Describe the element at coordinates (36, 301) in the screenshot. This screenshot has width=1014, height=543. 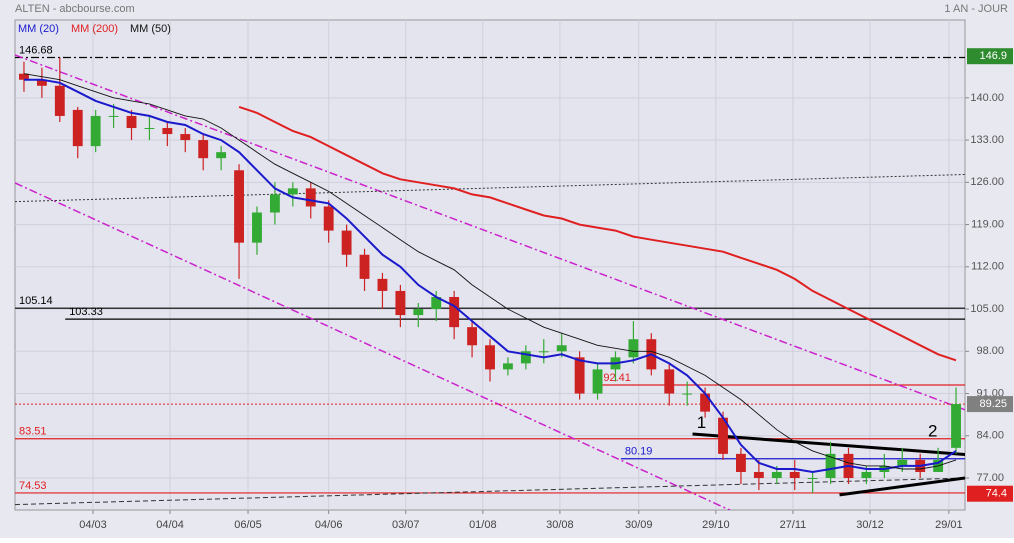
I see `level-label: 105.14` at that location.